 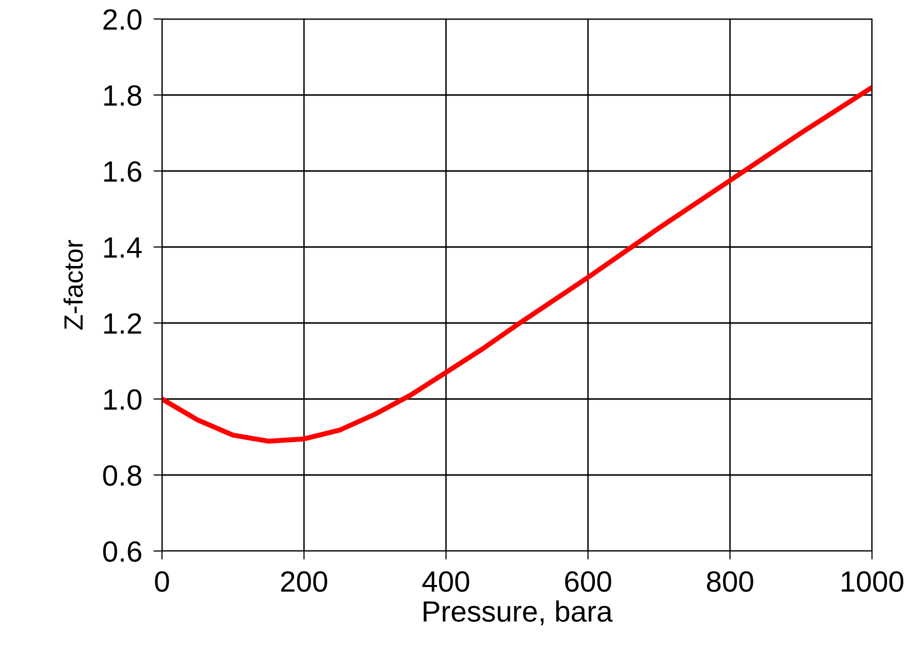 What do you see at coordinates (123, 248) in the screenshot?
I see `y-tick-label: 1.4` at bounding box center [123, 248].